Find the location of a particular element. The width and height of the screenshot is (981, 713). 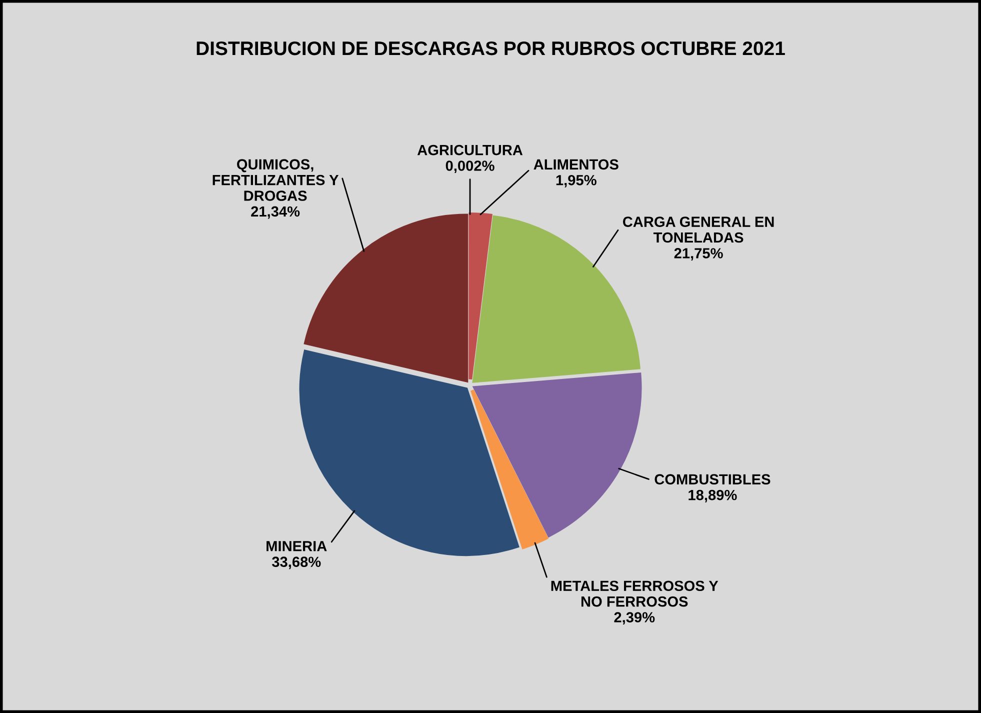

slice-label: AGRICULTURA is located at coordinates (470, 150).